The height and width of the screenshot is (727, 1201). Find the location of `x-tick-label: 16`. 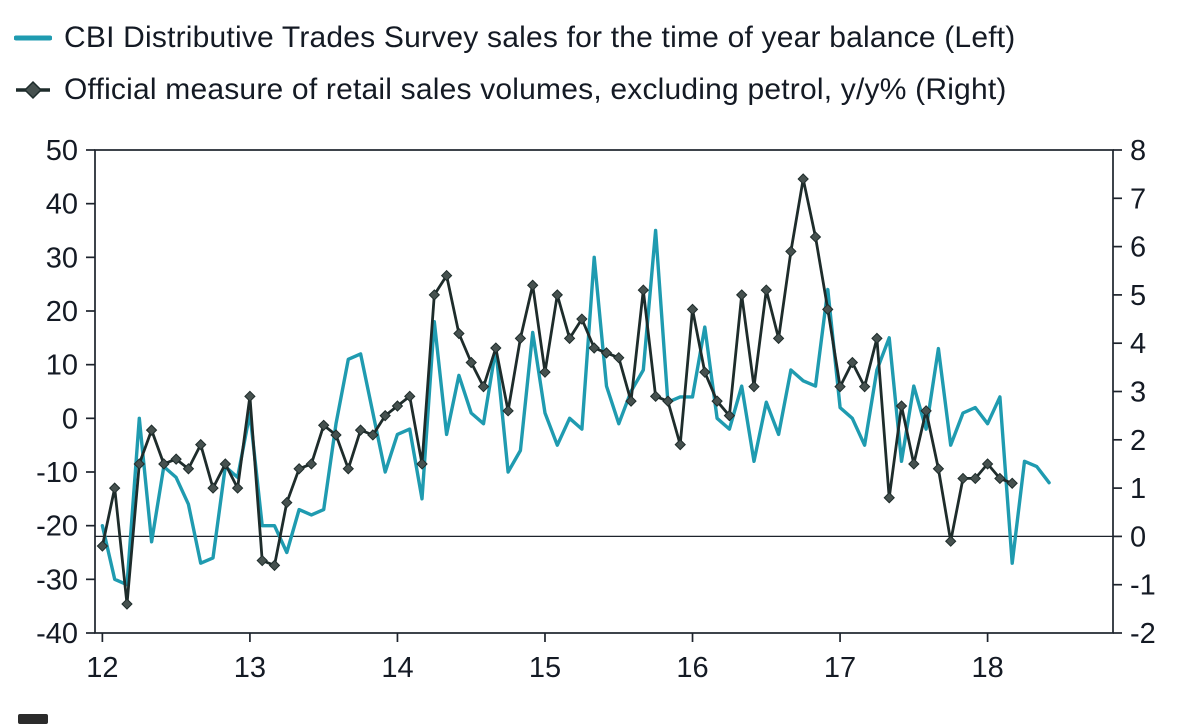

x-tick-label: 16 is located at coordinates (692, 668).